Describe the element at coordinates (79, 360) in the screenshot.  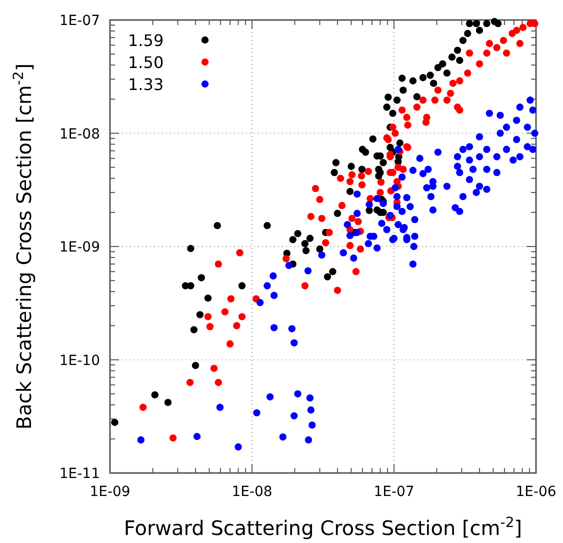
I see `y-tick-label: 1E-10` at that location.